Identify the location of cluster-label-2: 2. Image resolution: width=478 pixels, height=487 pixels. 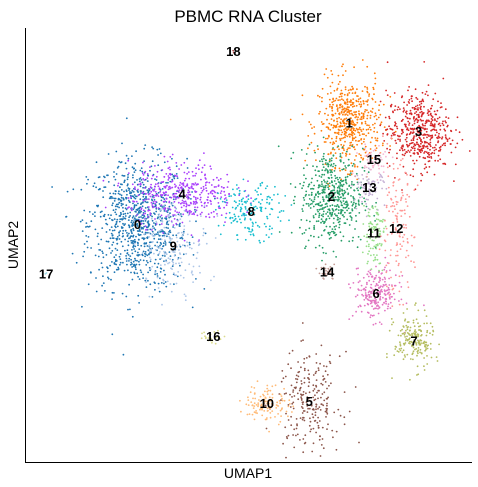
(331, 196).